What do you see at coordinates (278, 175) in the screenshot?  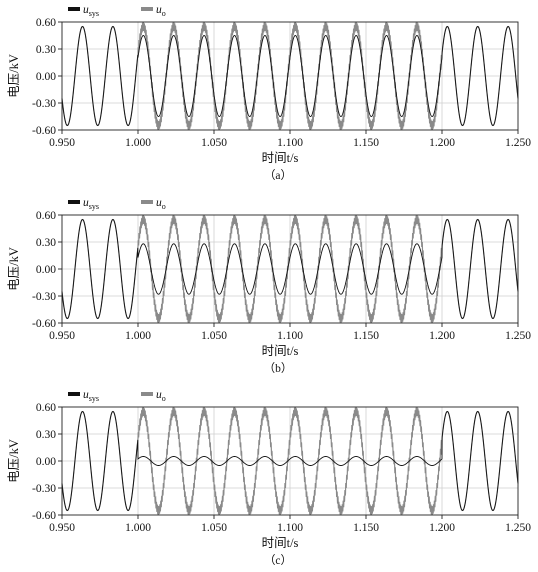 I see `panel-caption: （a）` at bounding box center [278, 175].